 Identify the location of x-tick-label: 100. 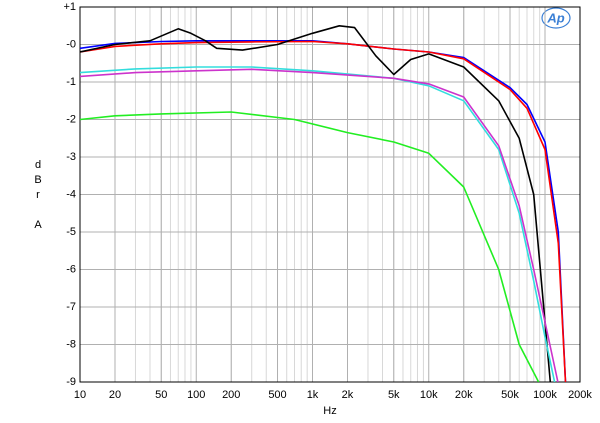
(196, 395).